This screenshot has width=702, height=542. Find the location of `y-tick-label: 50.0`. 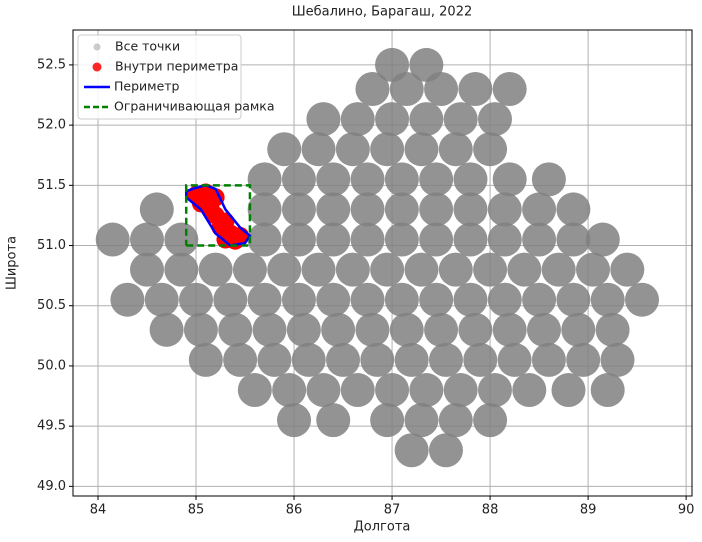

y-tick-label: 50.0 is located at coordinates (51, 365).